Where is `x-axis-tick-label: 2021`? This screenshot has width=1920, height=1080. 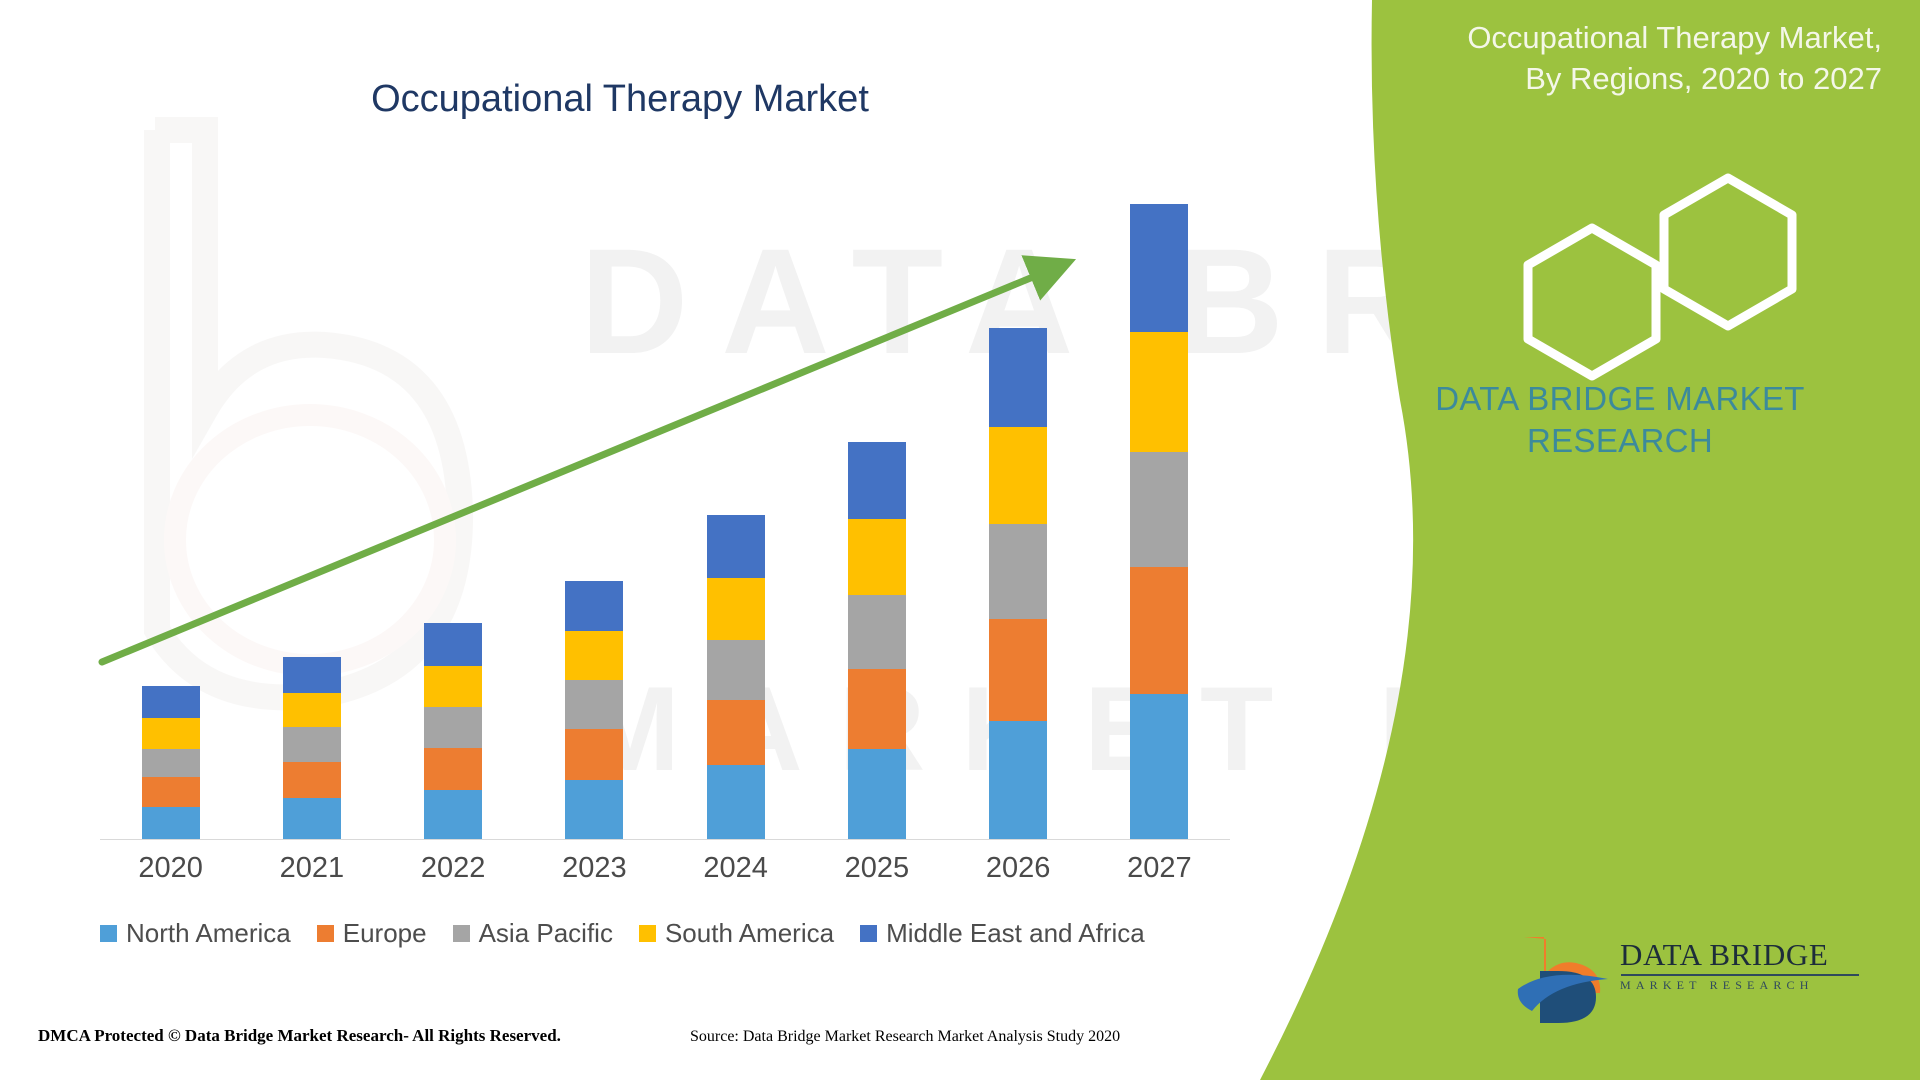
x-axis-tick-label: 2021 is located at coordinates (312, 868).